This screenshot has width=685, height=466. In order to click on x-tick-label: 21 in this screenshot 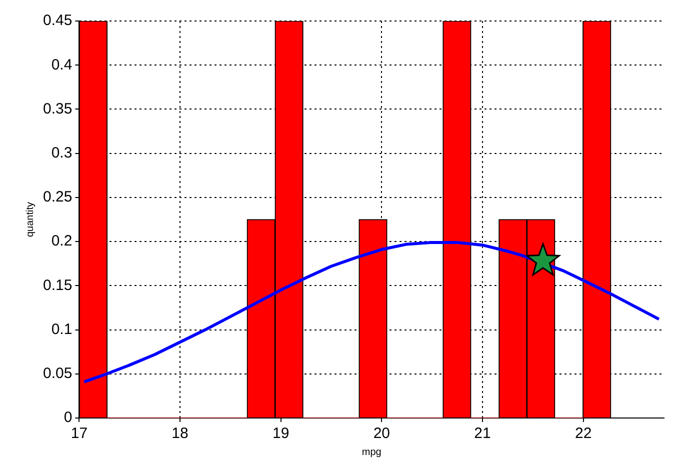, I will do `click(482, 433)`.